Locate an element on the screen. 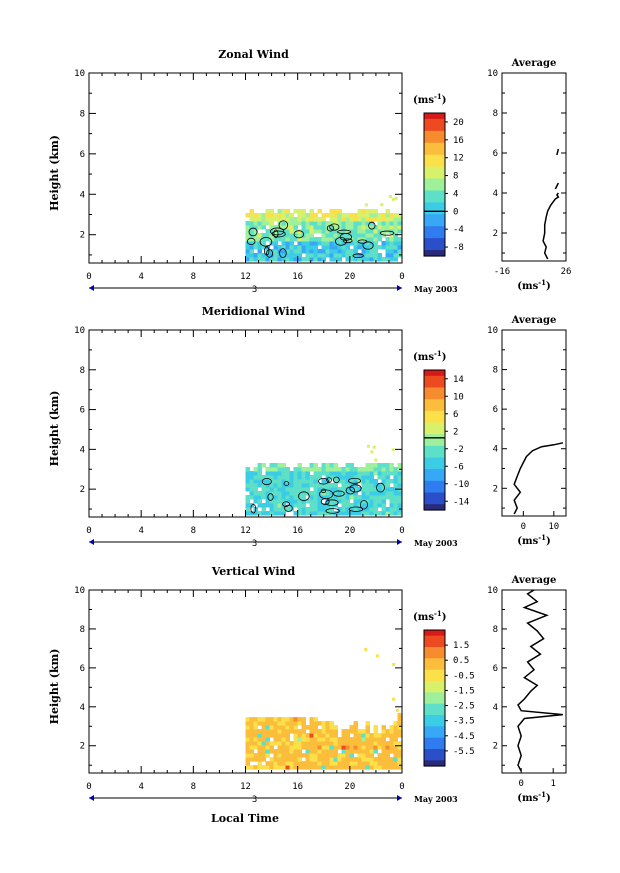 The width and height of the screenshot is (620, 873). colorbar-tick-label: 6 is located at coordinates (455, 415).